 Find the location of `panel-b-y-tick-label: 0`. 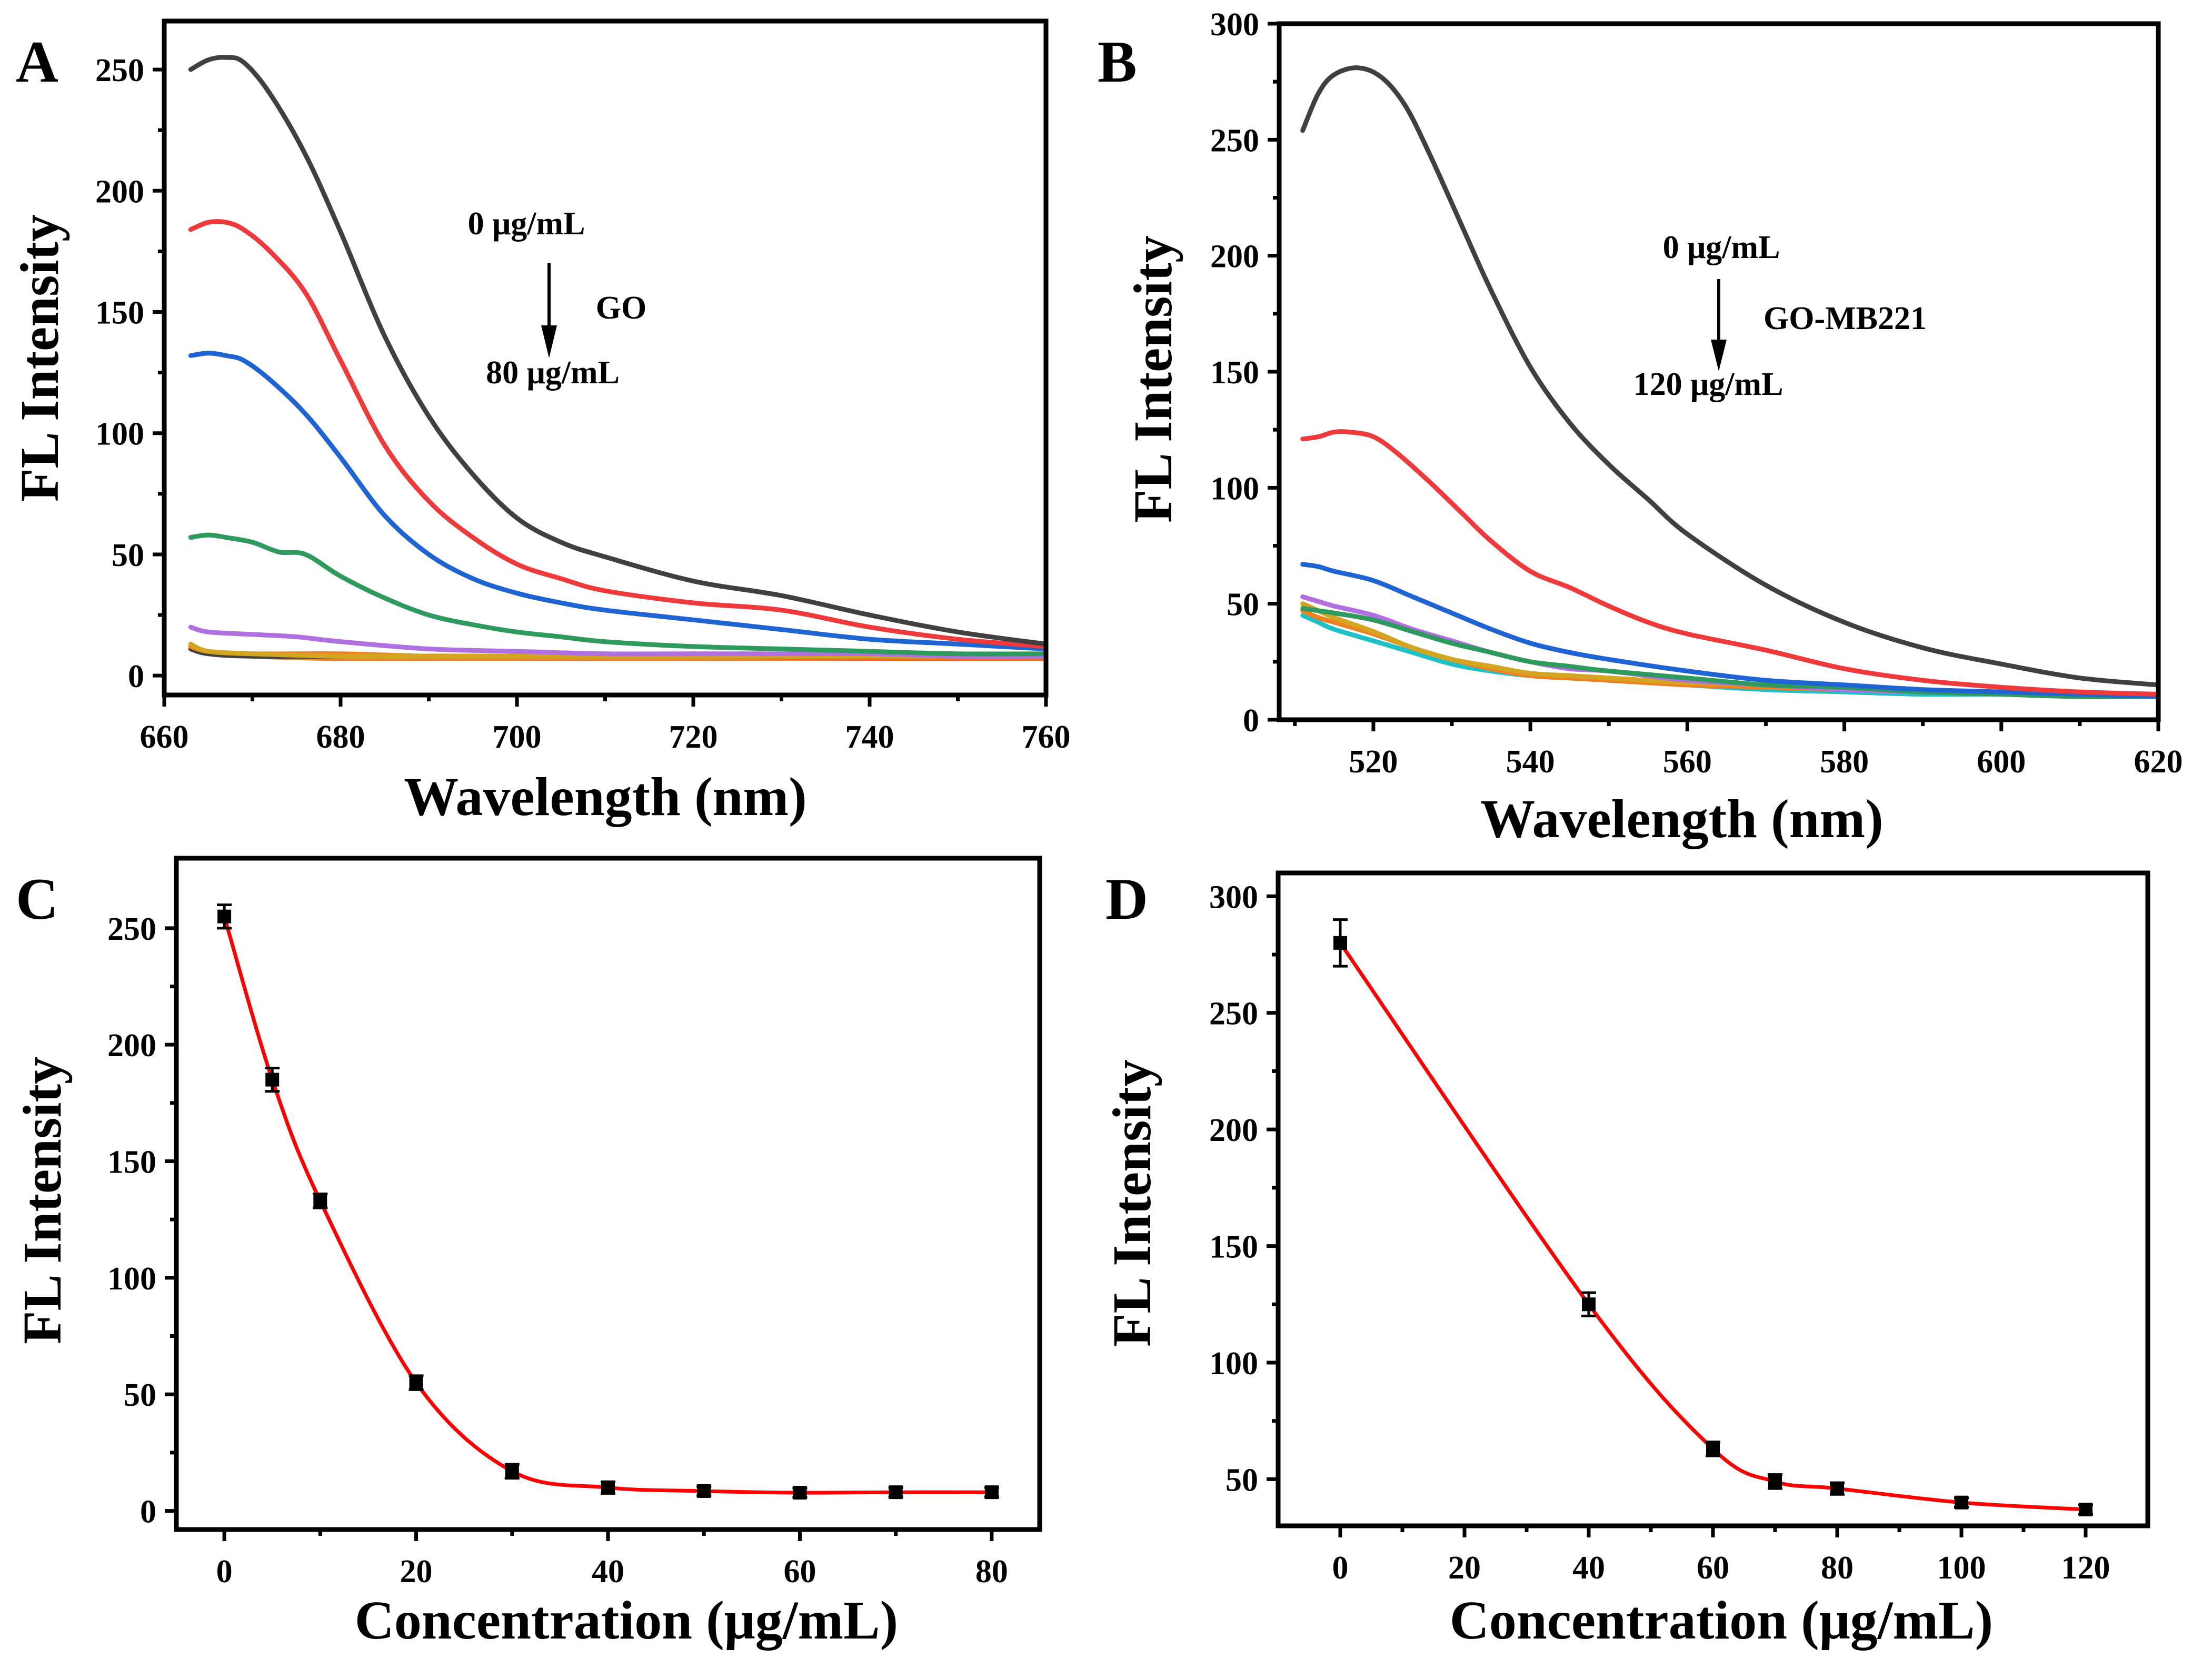

panel-b-y-tick-label: 0 is located at coordinates (1251, 721).